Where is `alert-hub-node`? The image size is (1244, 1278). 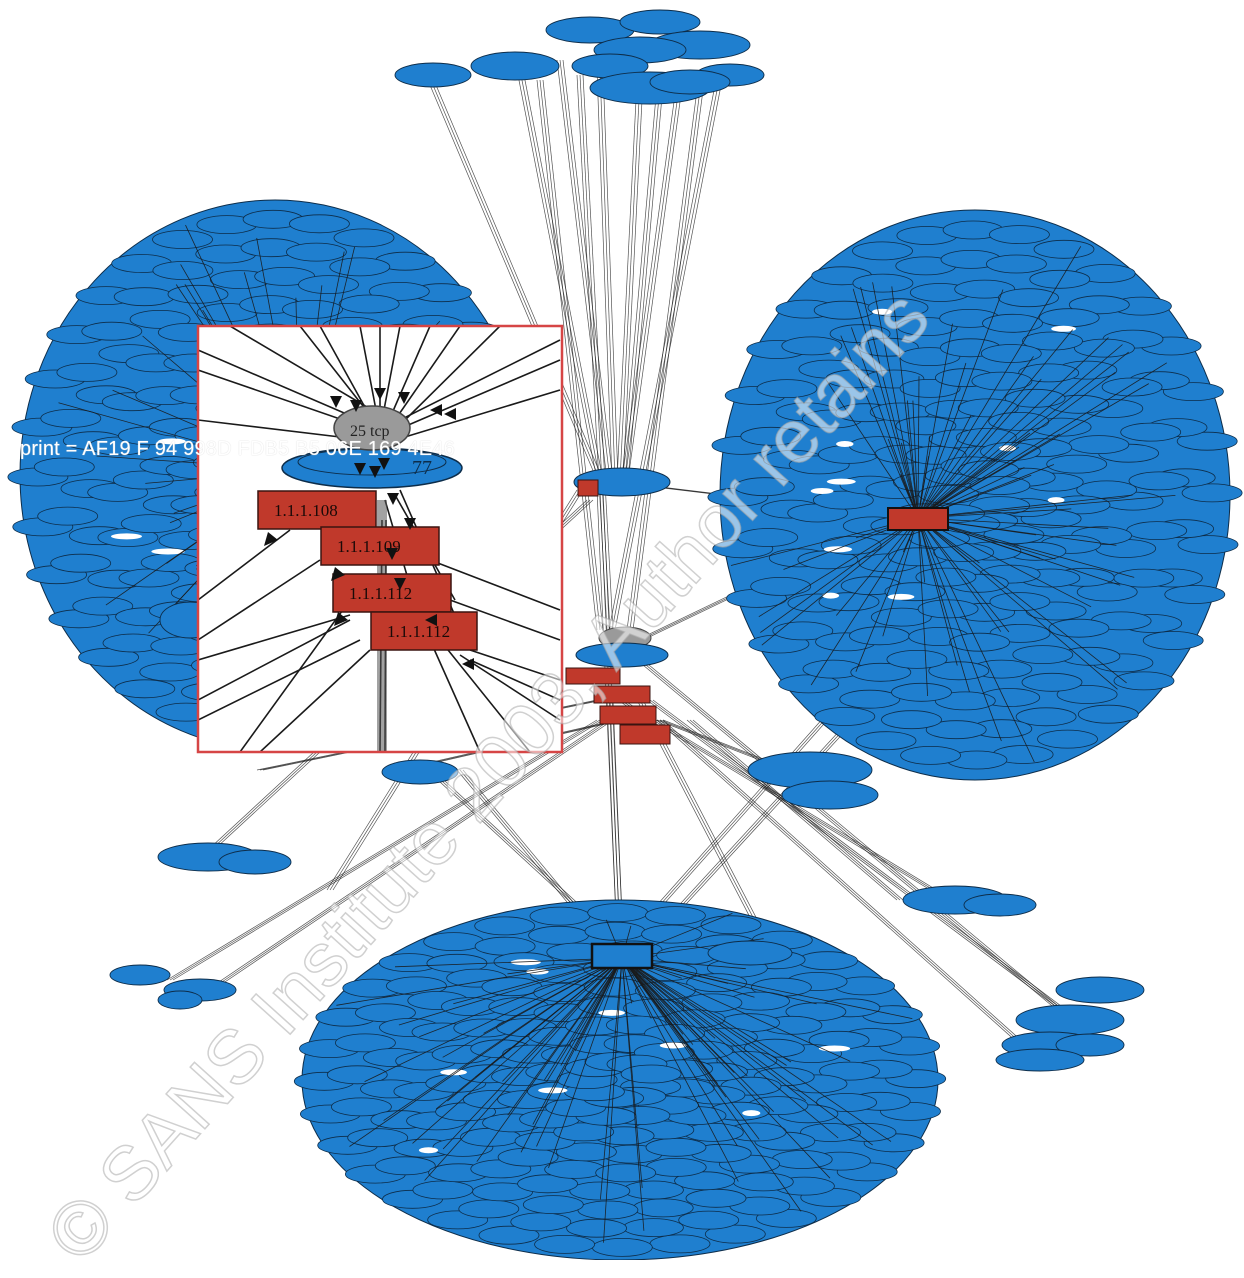
alert-hub-node is located at coordinates (918, 519).